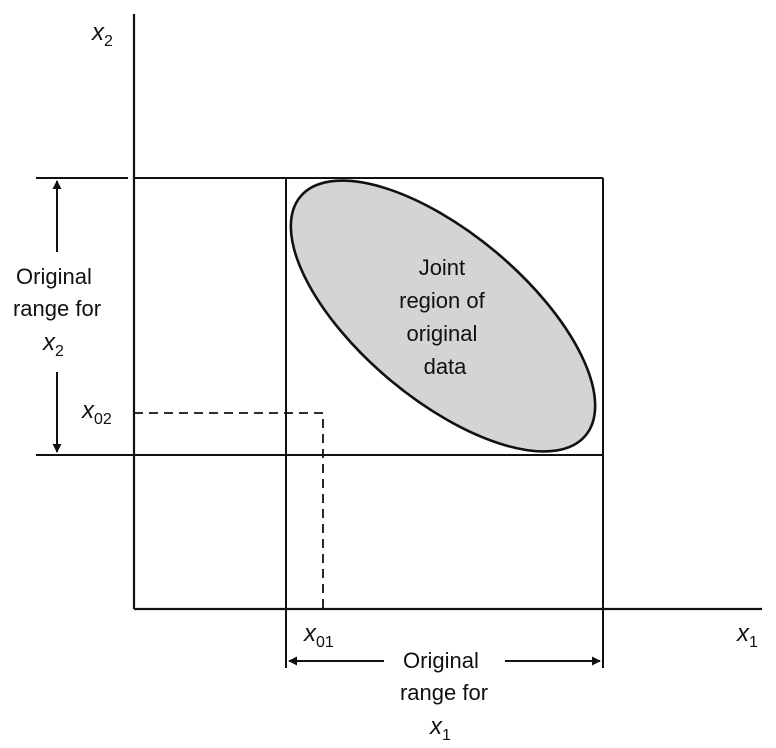 Image resolution: width=776 pixels, height=748 pixels. Describe the element at coordinates (96, 412) in the screenshot. I see `x02-label: x02` at that location.